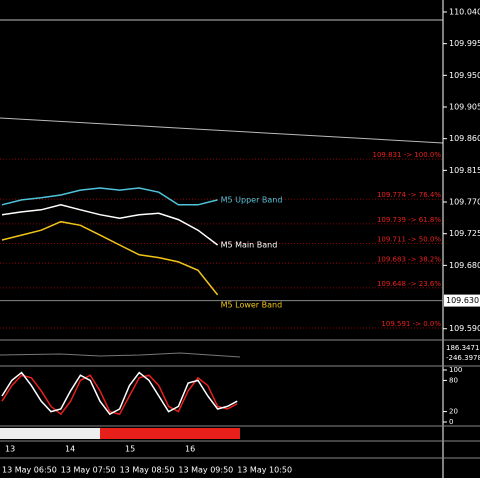 The image size is (480, 478). I want to click on series-label: M5 Lower Band, so click(252, 304).